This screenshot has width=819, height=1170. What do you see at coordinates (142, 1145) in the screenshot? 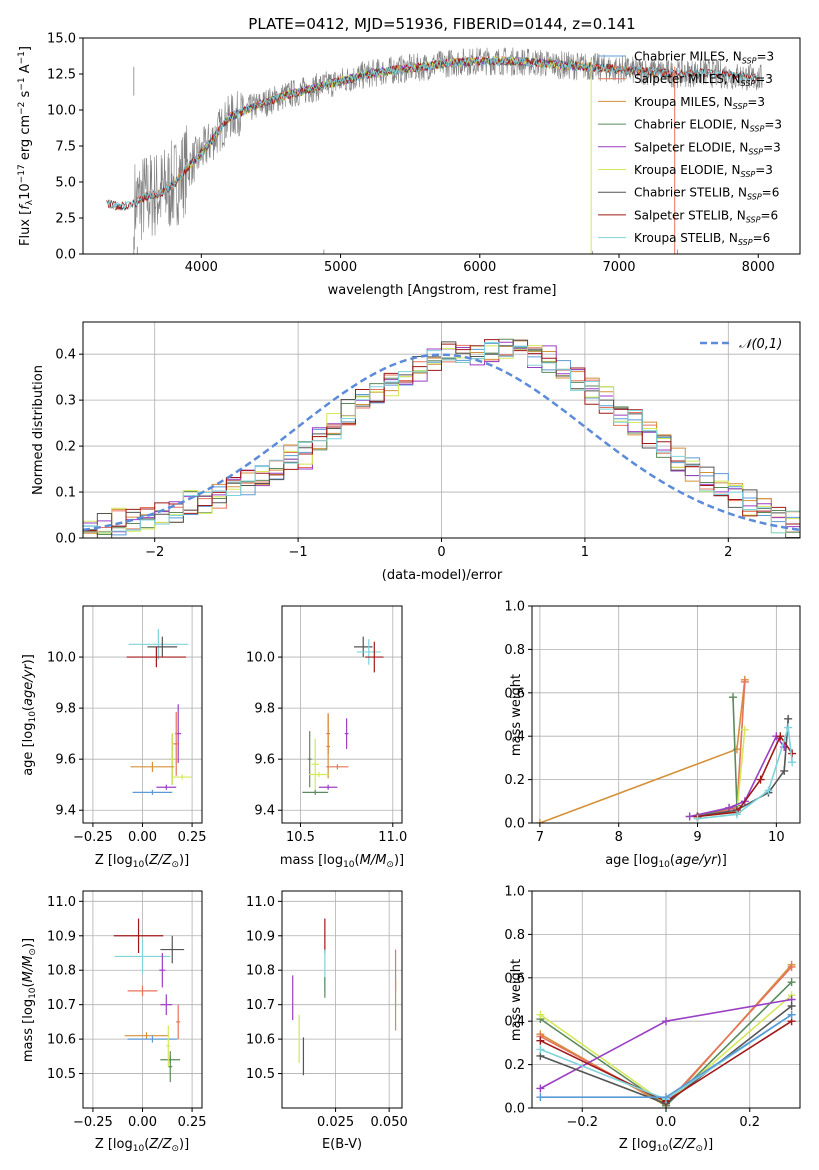
I see `mass-z-xlabel: Z [log10(Z/Z⊙)]` at bounding box center [142, 1145].